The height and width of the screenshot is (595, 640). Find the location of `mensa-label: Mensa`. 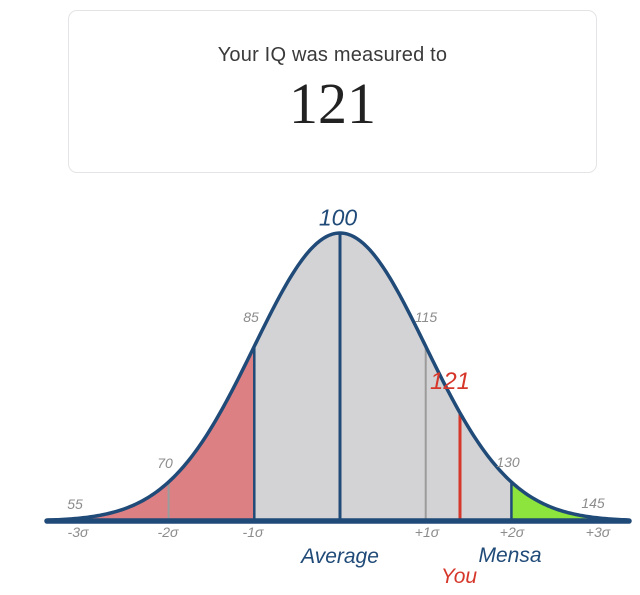

mensa-label: Mensa is located at coordinates (510, 555).